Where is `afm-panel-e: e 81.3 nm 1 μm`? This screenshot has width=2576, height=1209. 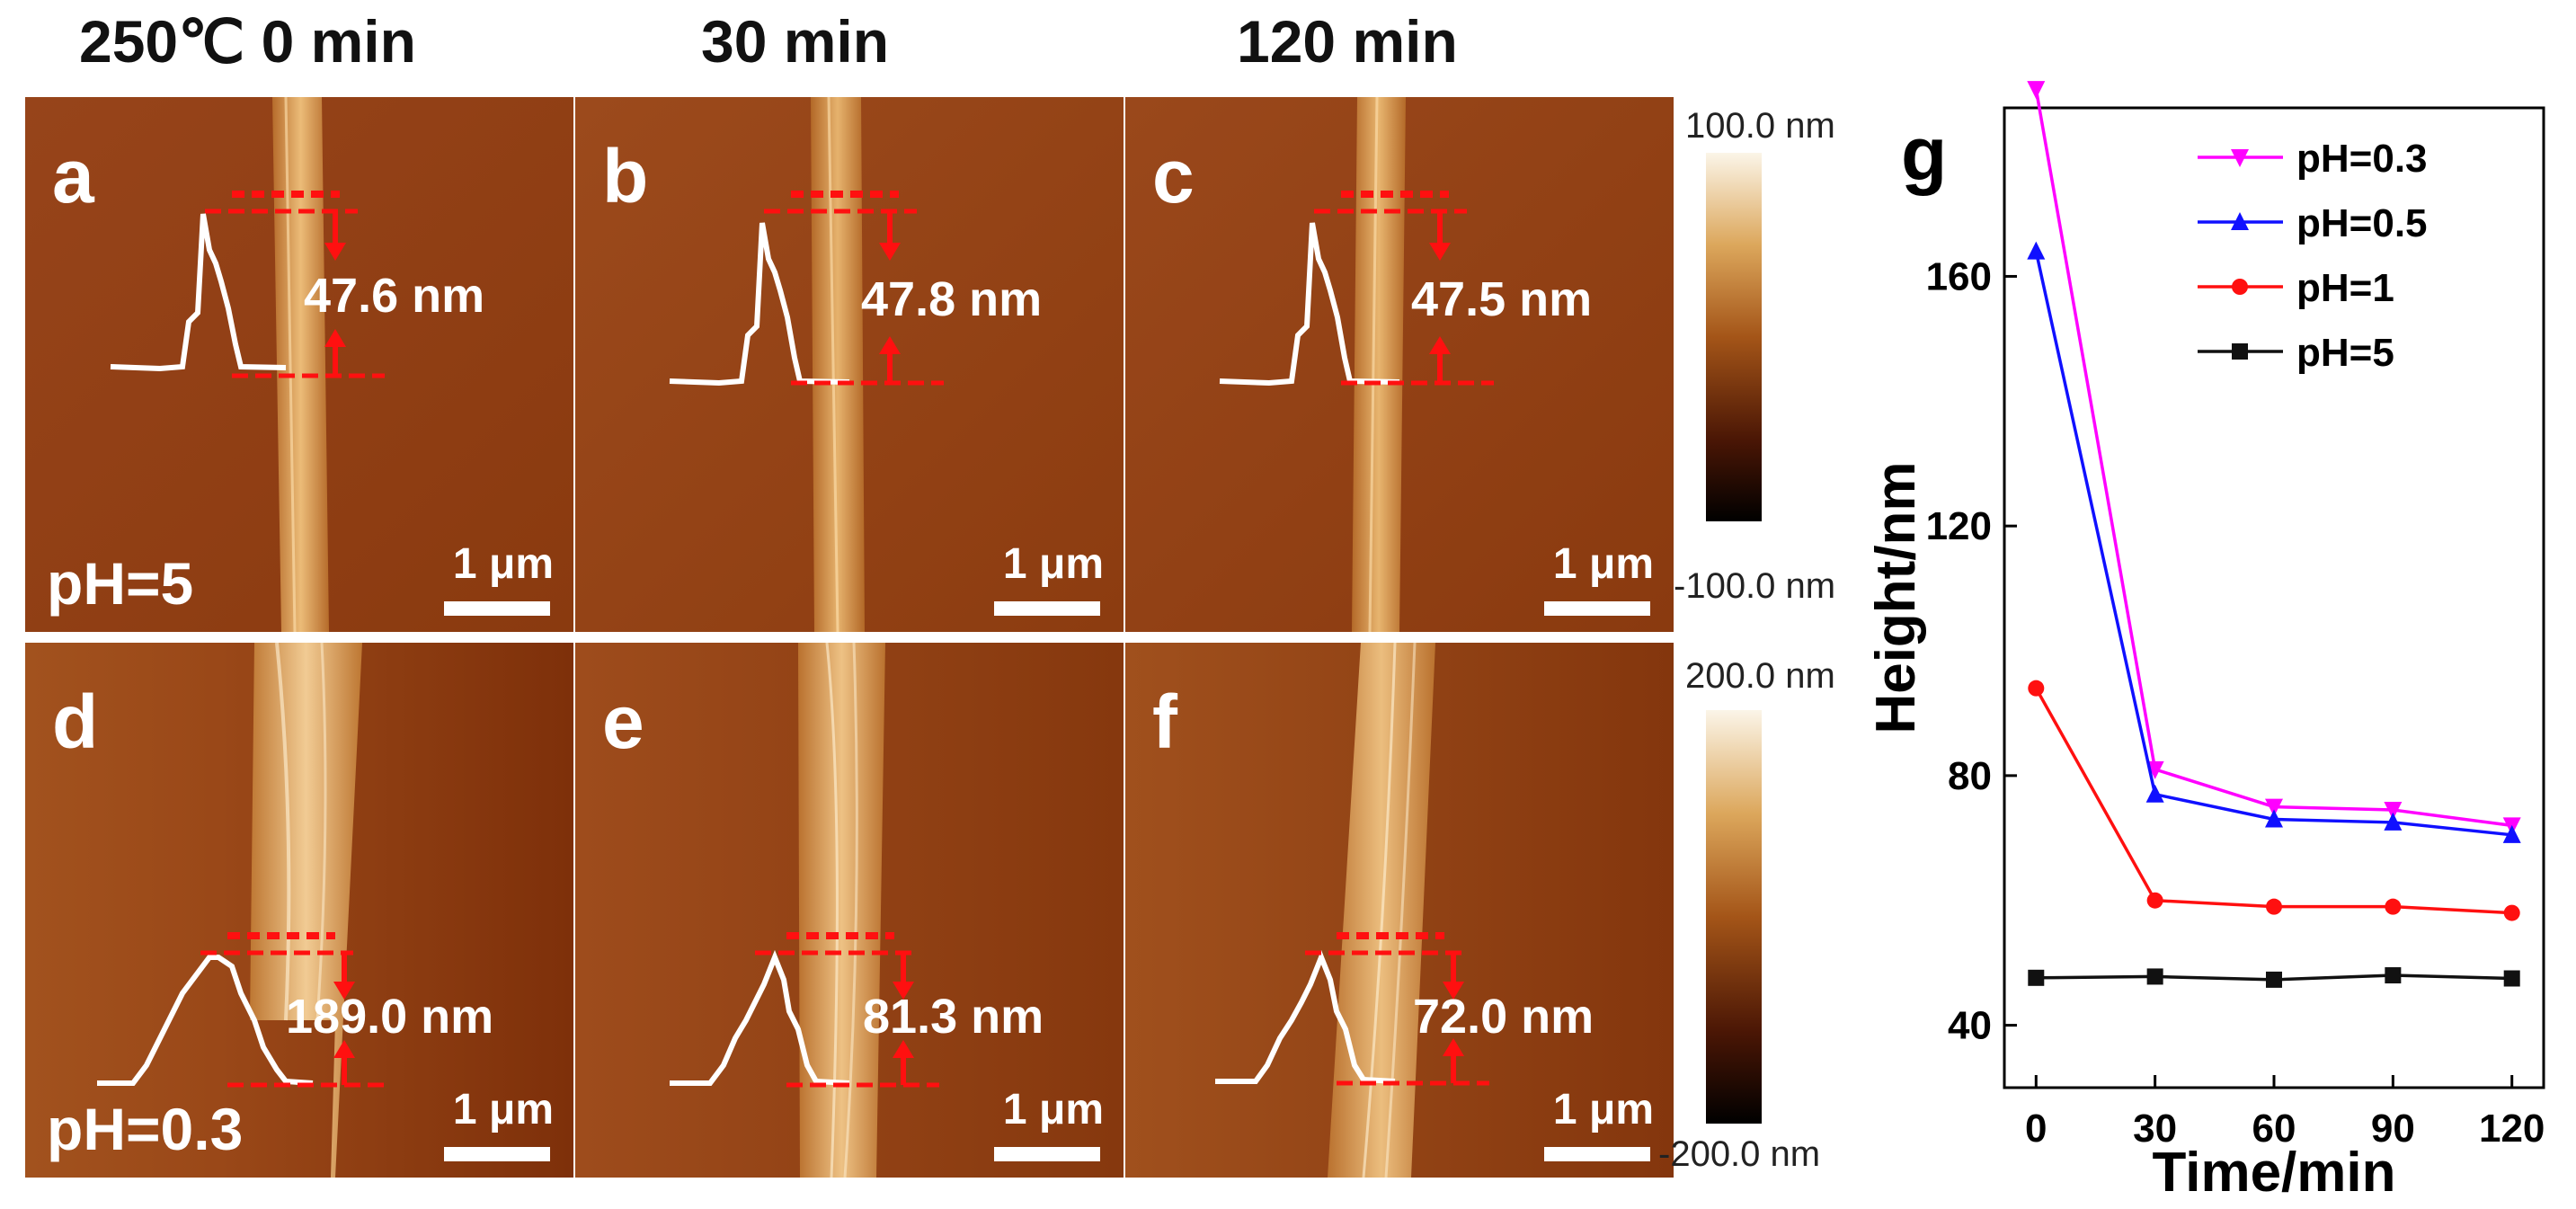 afm-panel-e: e 81.3 nm 1 μm is located at coordinates (849, 910).